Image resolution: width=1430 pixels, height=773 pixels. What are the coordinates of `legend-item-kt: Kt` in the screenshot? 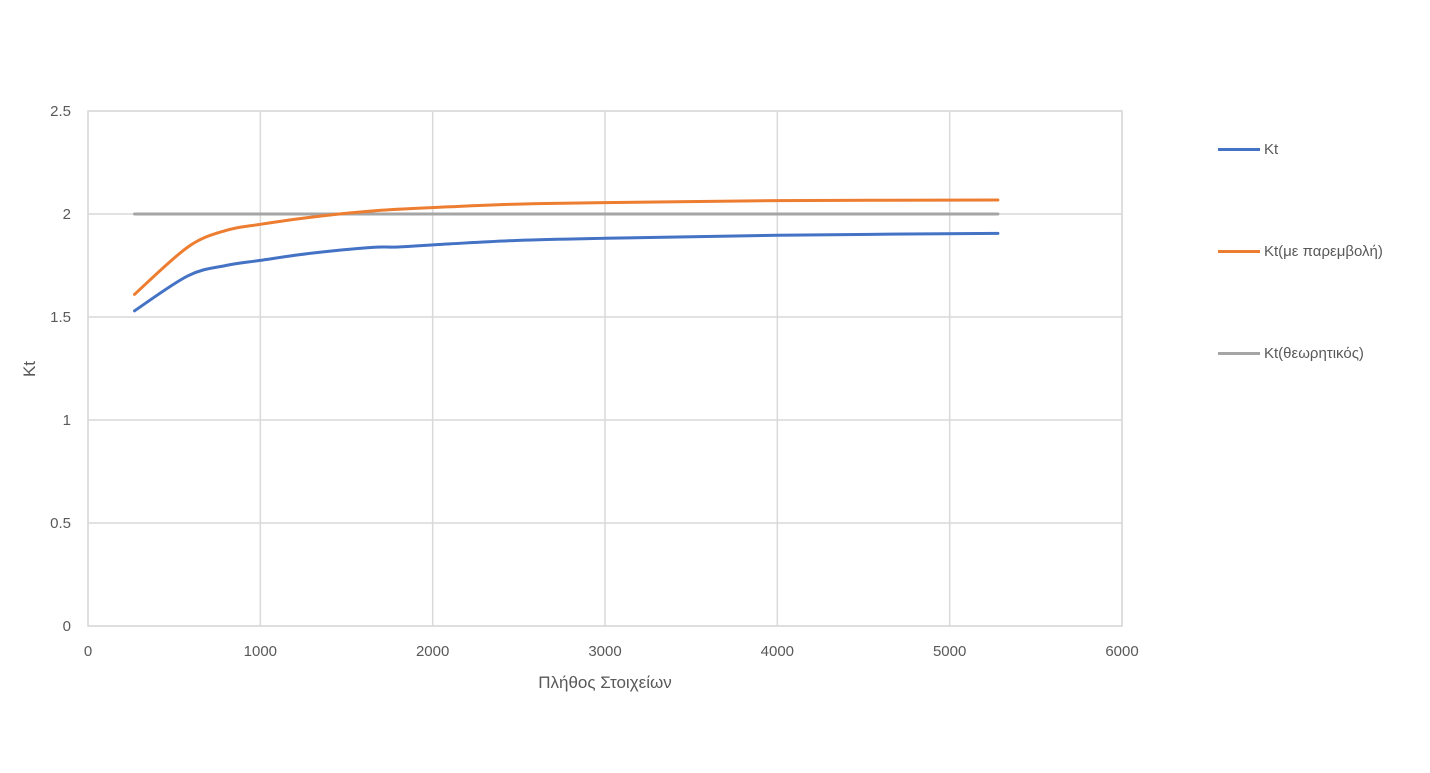 It's located at (1248, 149).